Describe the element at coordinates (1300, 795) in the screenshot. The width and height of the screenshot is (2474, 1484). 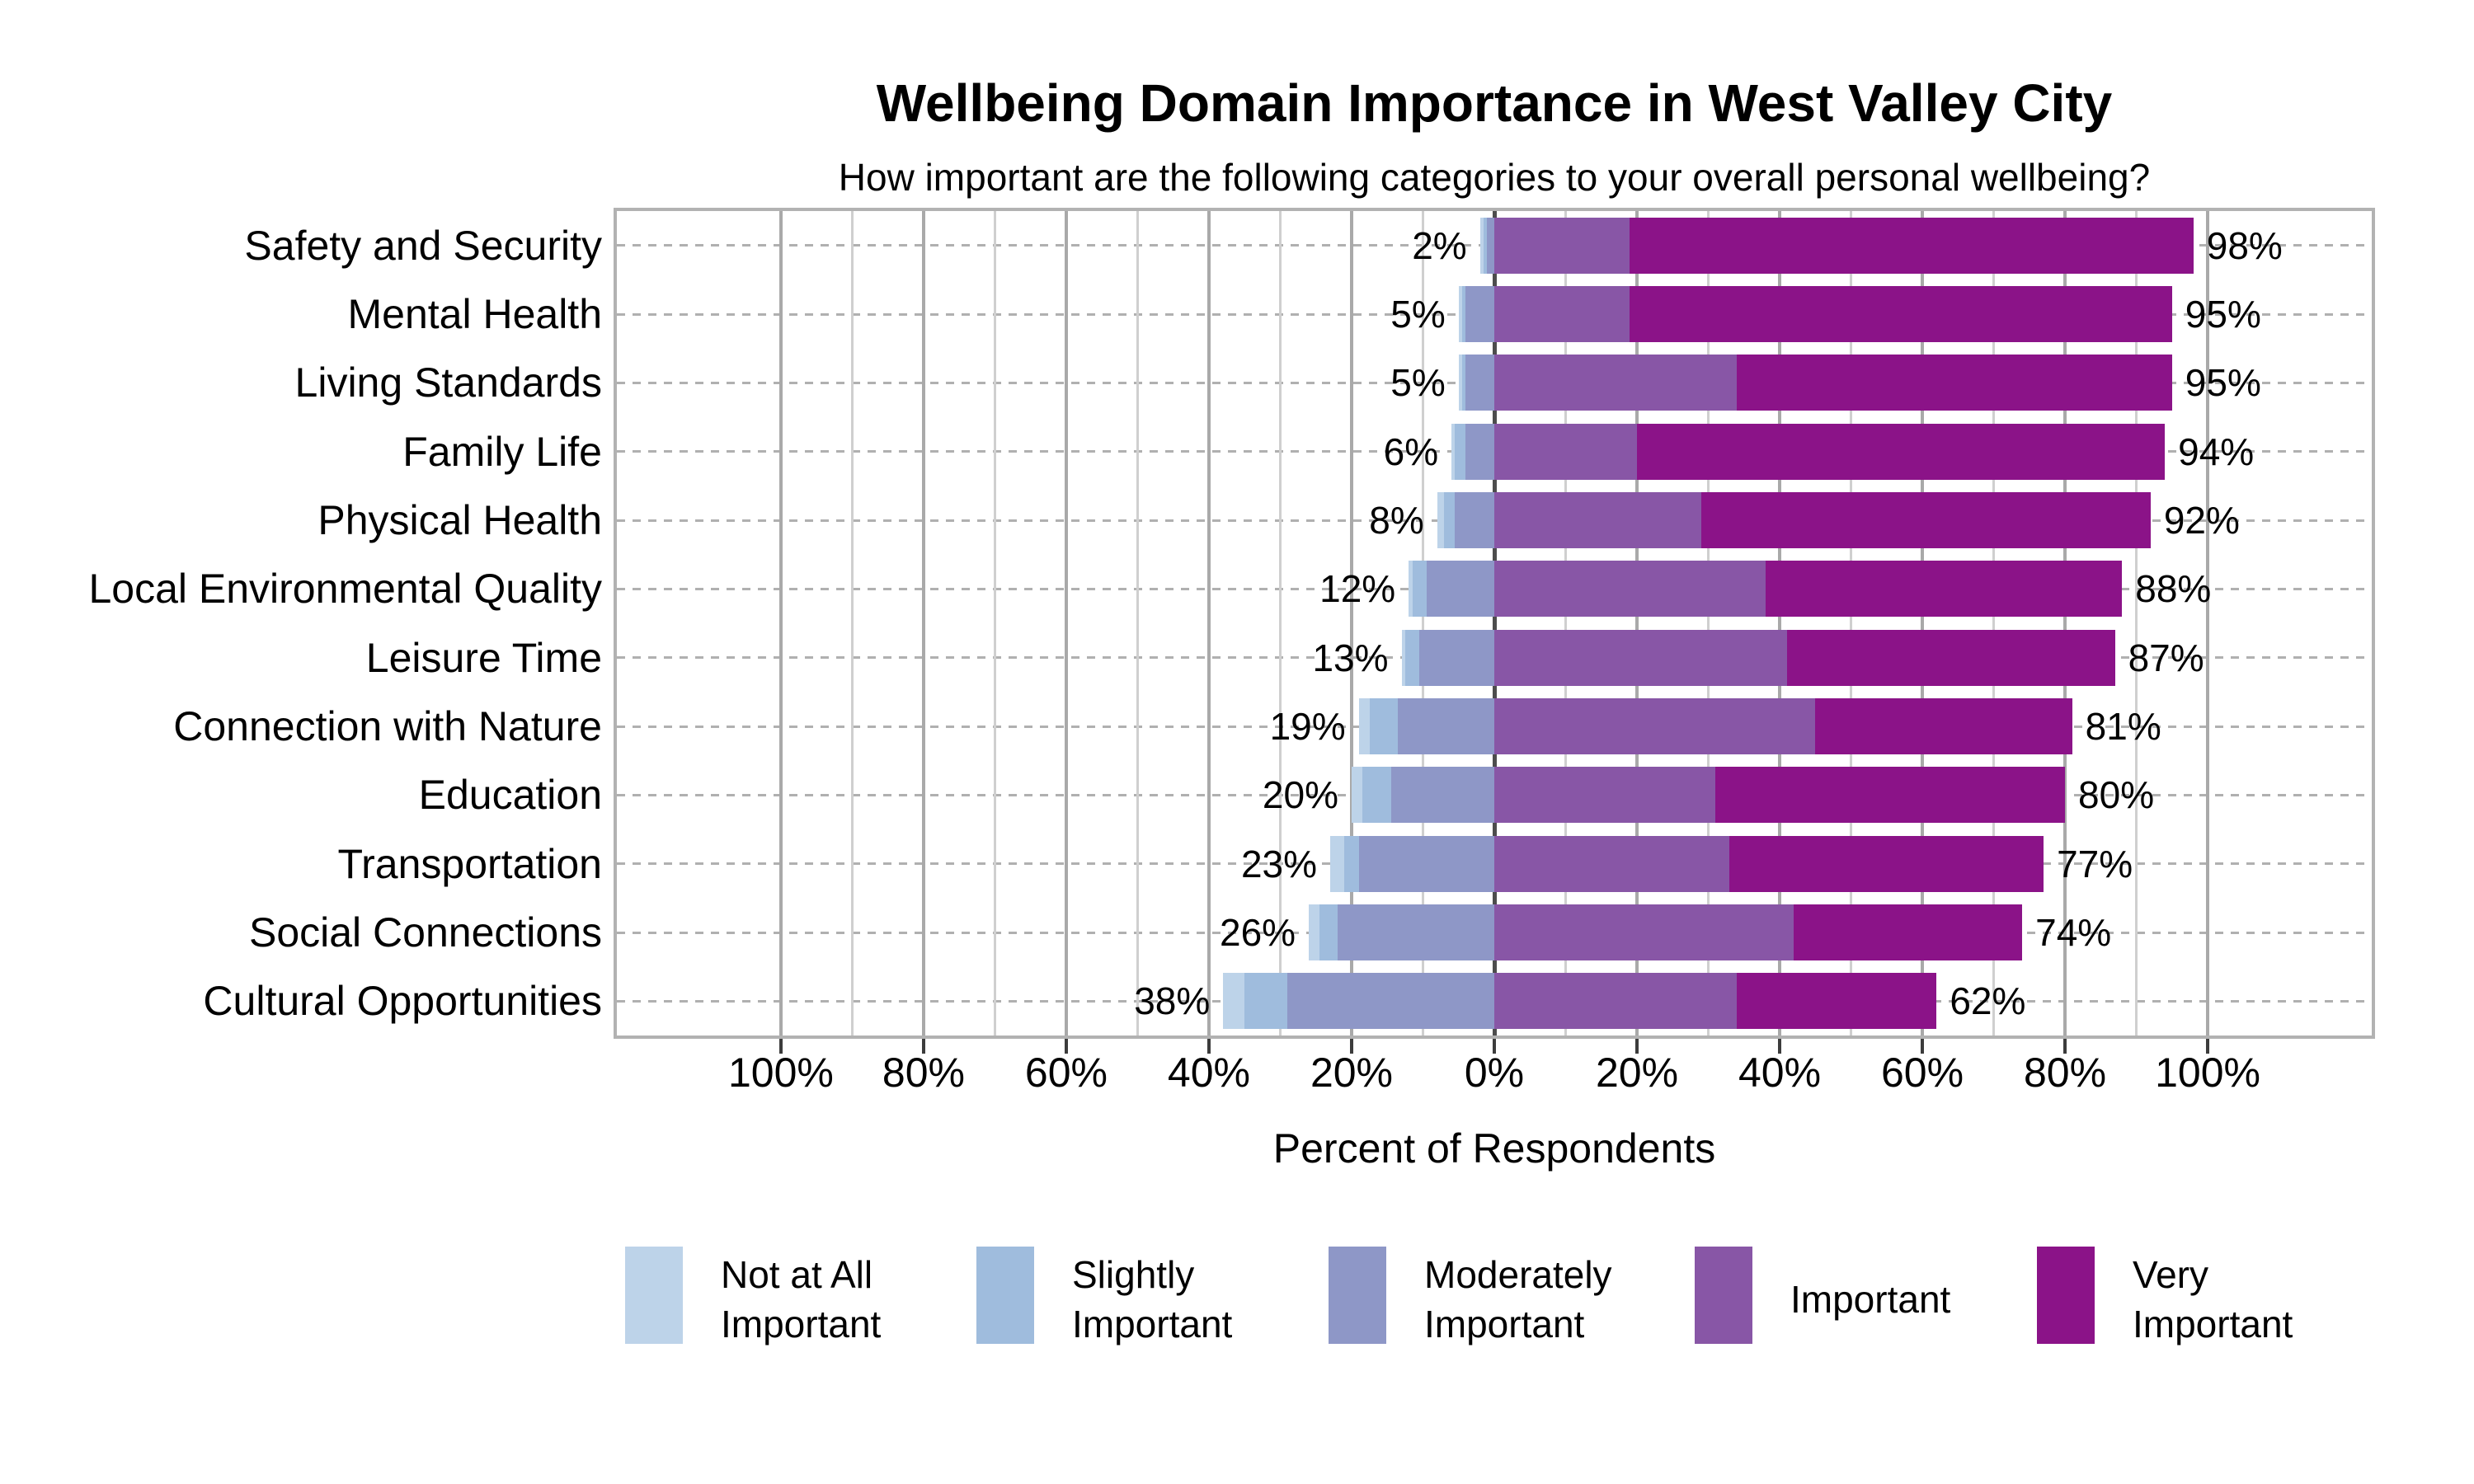
I see `negative-total-label: 20%` at that location.